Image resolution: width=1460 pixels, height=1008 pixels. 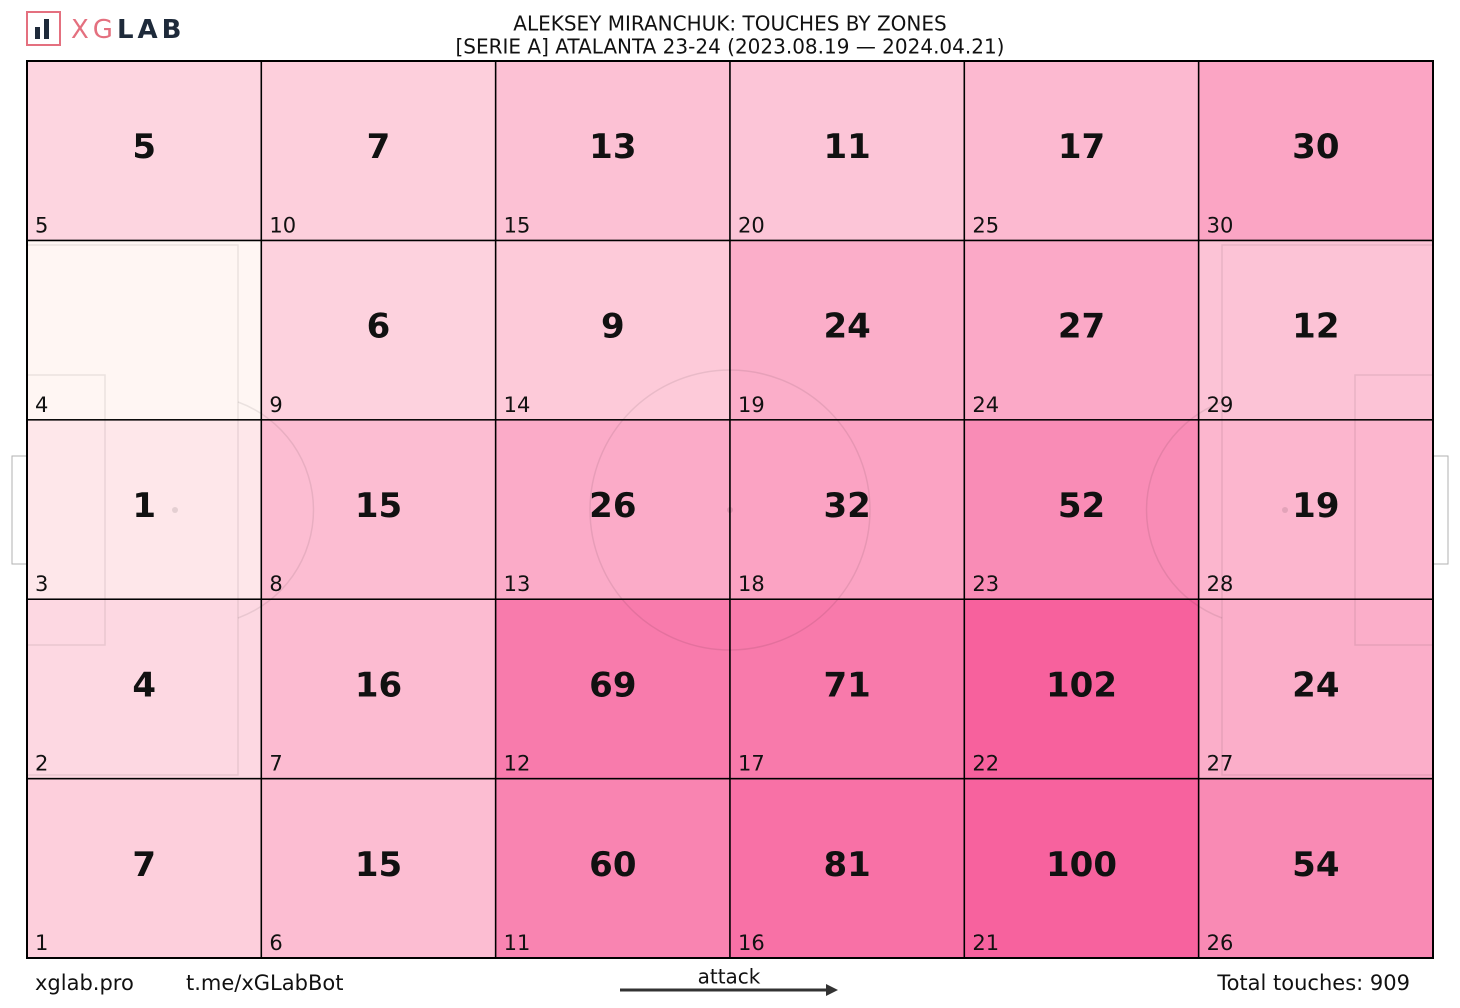 I want to click on zone-id: 1, so click(x=41, y=943).